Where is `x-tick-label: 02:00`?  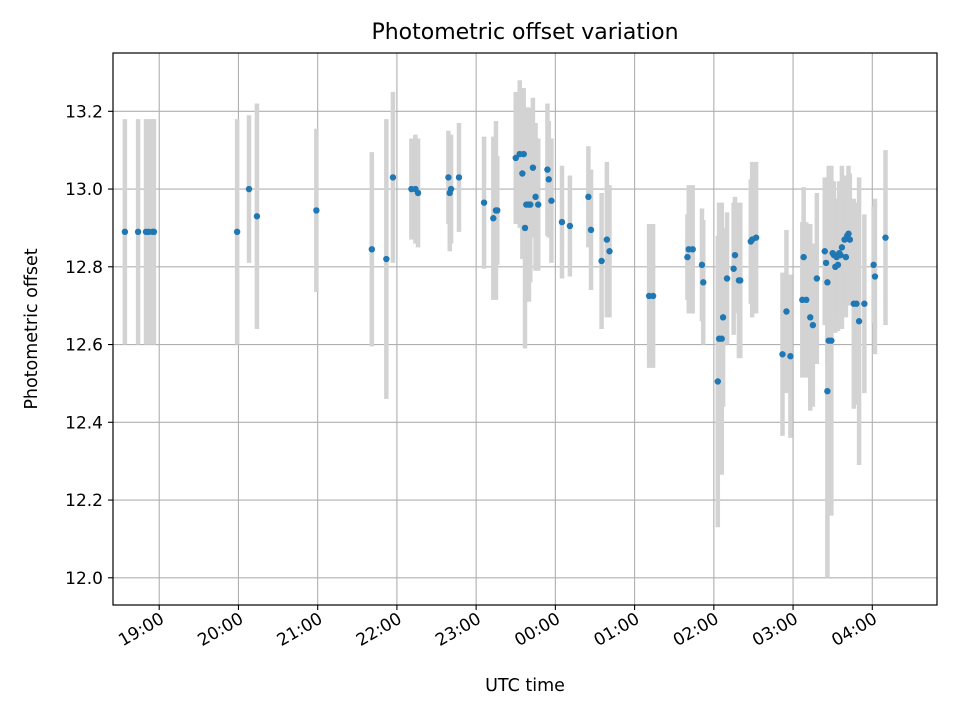 x-tick-label: 02:00 is located at coordinates (696, 630).